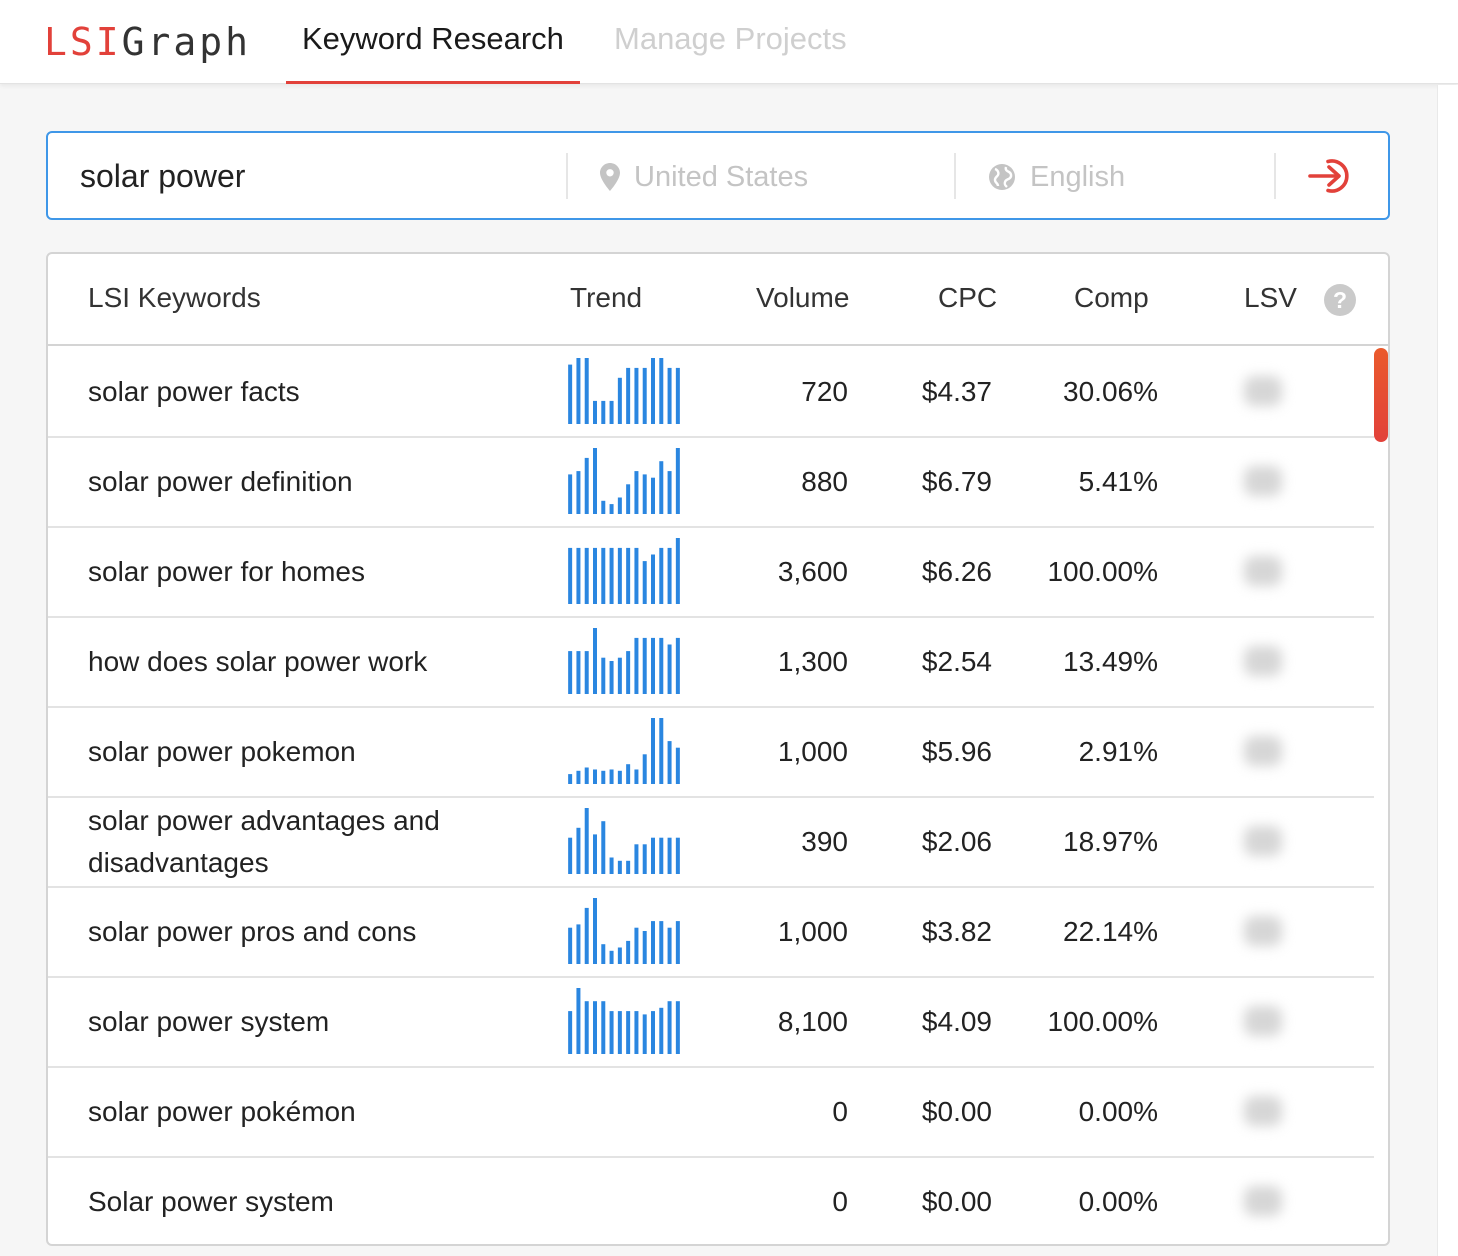 This screenshot has height=1256, width=1458. What do you see at coordinates (220, 481) in the screenshot?
I see `keyword-cell: solar power definition` at bounding box center [220, 481].